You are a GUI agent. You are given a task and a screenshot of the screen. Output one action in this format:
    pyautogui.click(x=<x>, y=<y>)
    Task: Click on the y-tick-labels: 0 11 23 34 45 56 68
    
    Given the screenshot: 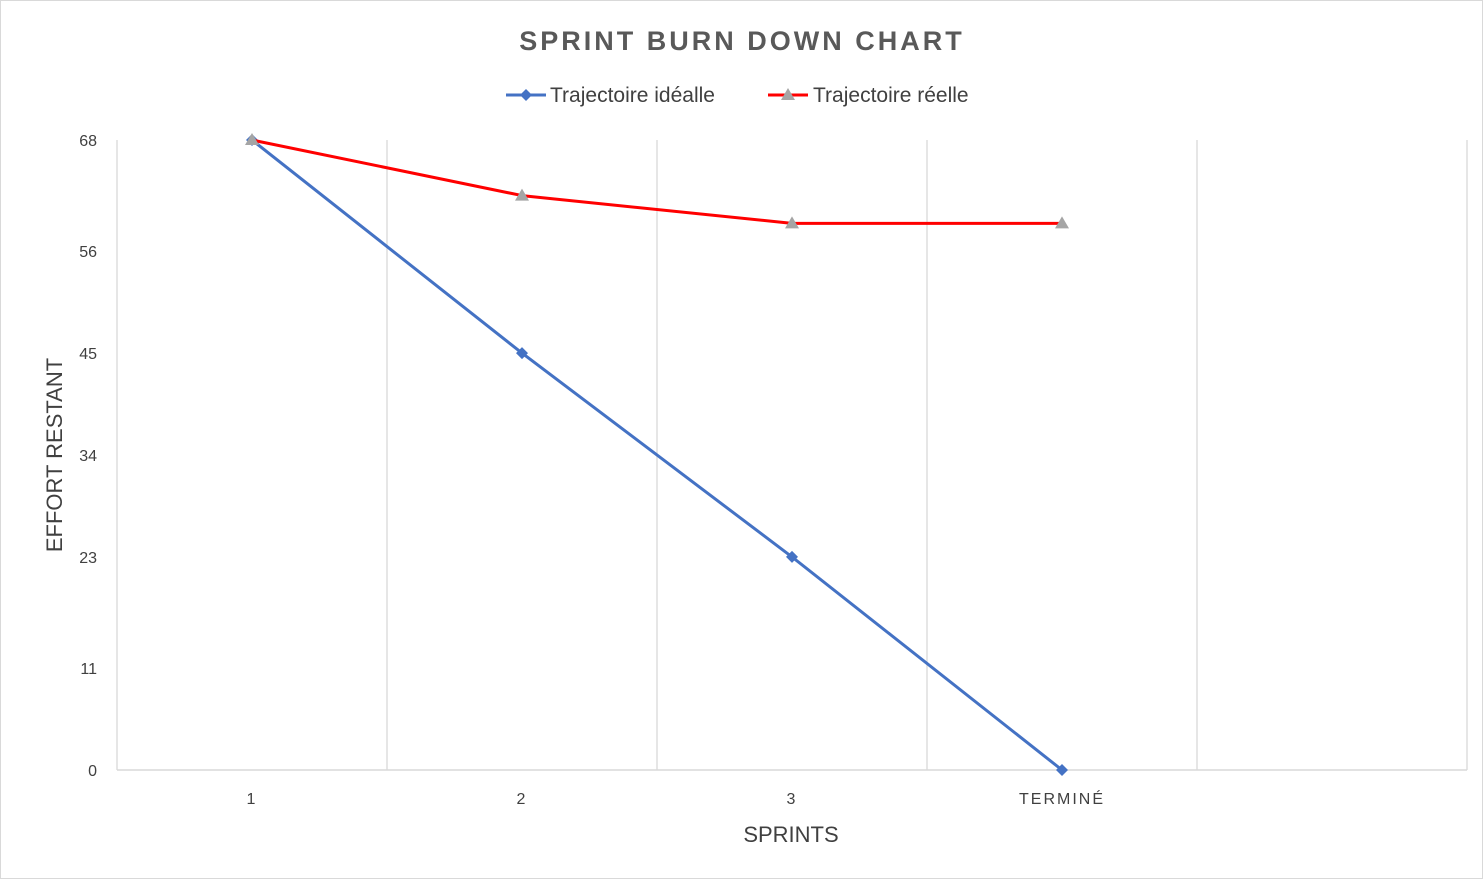 What is the action you would take?
    pyautogui.click(x=88, y=456)
    